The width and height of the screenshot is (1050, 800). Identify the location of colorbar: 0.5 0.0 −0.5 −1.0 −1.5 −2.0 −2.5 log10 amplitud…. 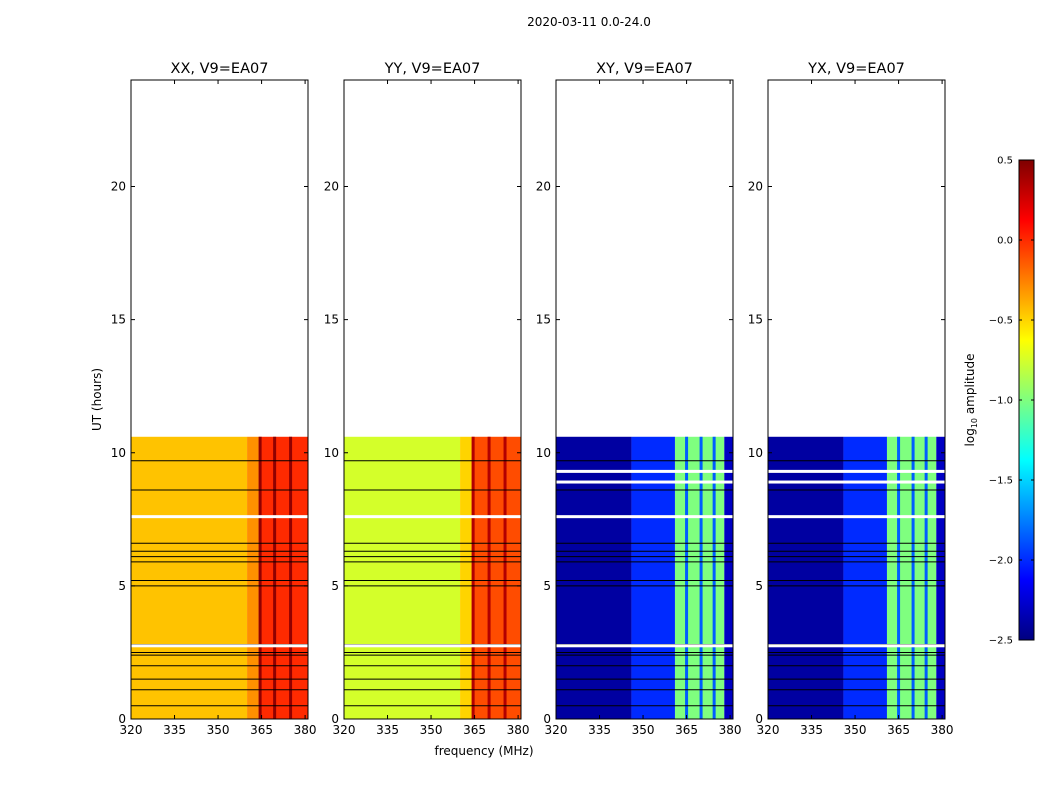
(999, 401).